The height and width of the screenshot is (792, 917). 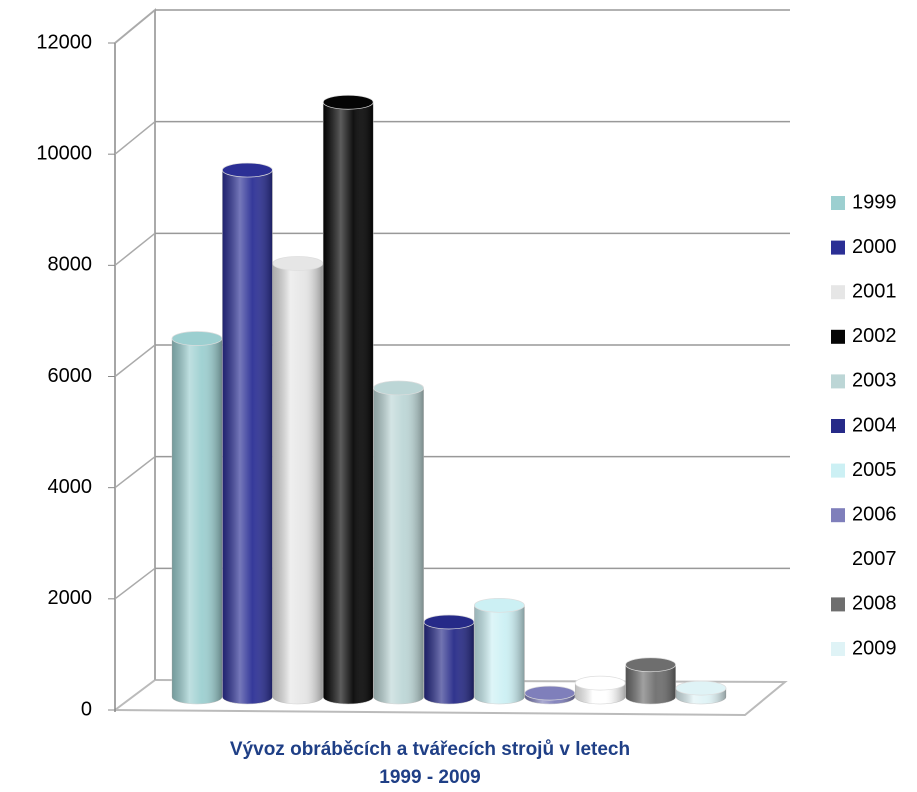 What do you see at coordinates (874, 514) in the screenshot?
I see `legend-label: 2006` at bounding box center [874, 514].